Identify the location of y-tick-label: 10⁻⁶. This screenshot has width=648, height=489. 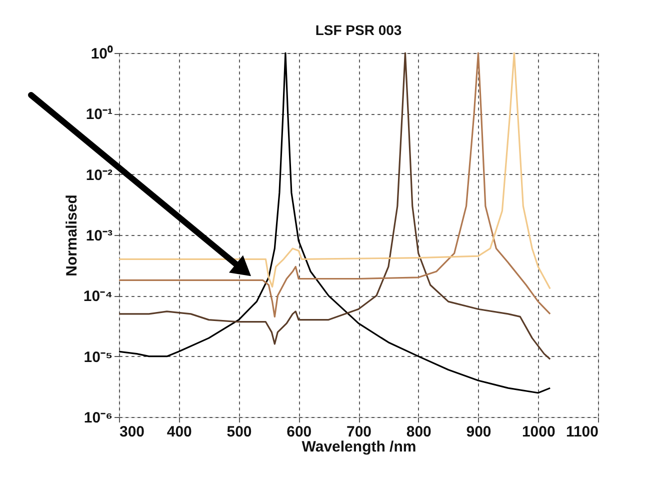
(98, 418).